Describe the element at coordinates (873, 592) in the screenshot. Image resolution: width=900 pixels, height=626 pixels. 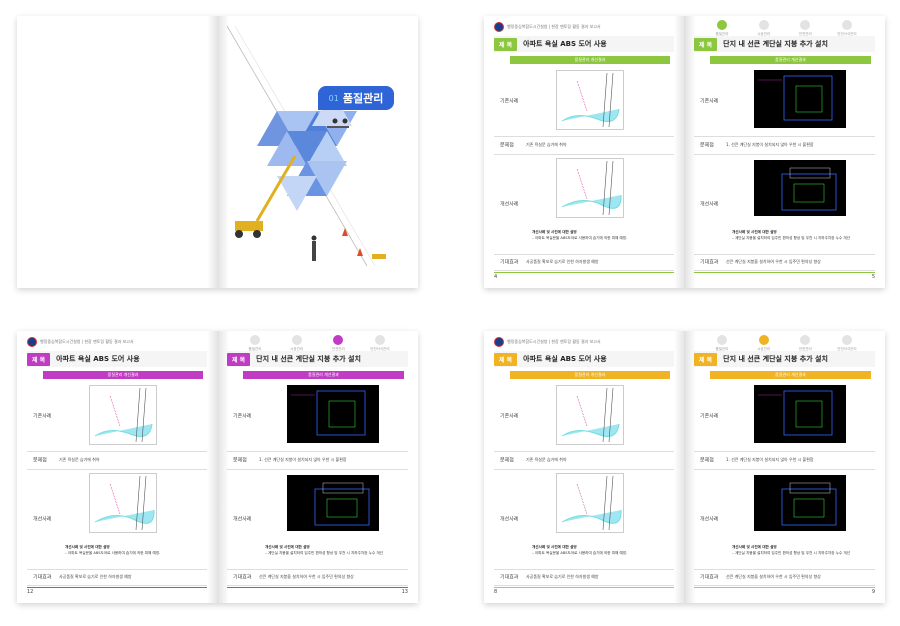
I see `page-number: 9` at that location.